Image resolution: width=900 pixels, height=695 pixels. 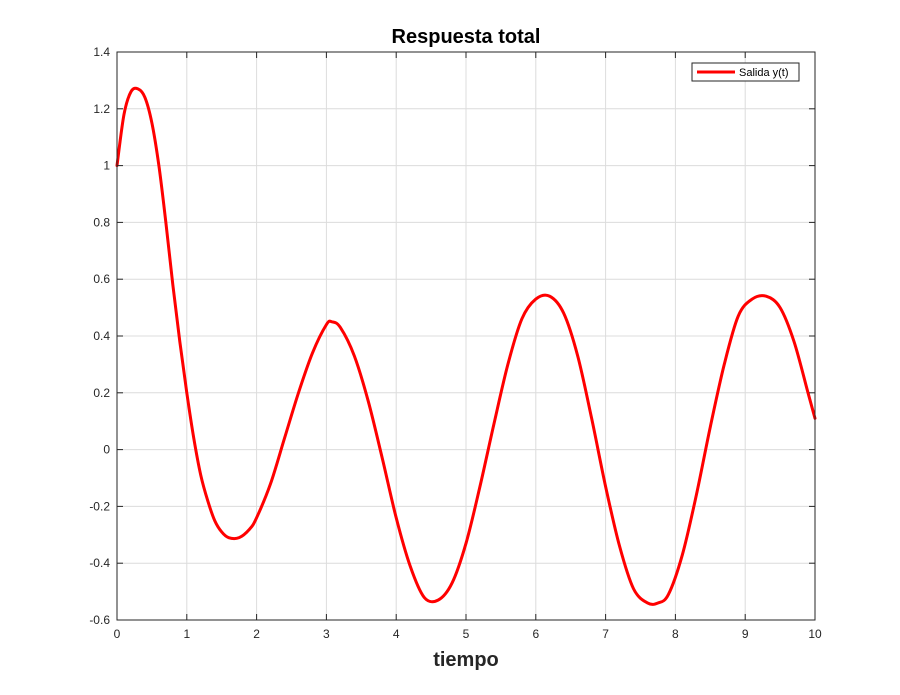 What do you see at coordinates (745, 634) in the screenshot?
I see `x-tick-label: 9` at bounding box center [745, 634].